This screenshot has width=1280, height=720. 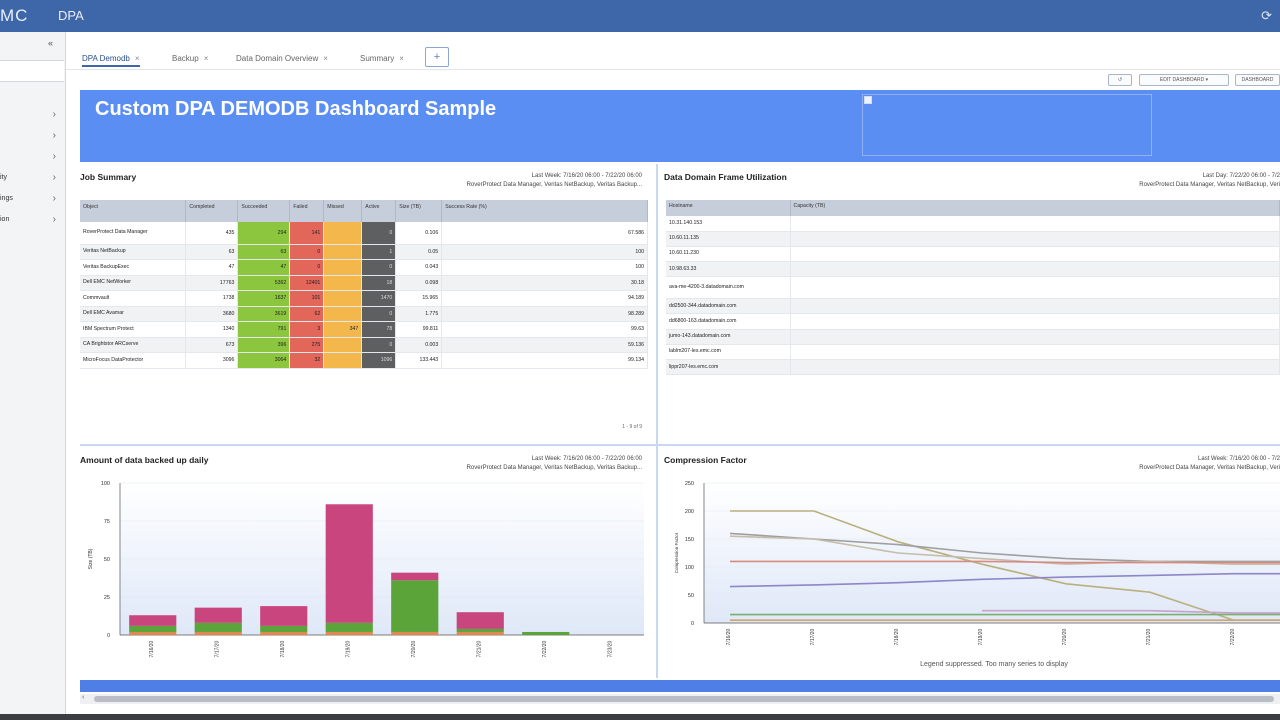 What do you see at coordinates (1184, 80) in the screenshot?
I see `edit-dashboard-button: EDIT DASHBOARD ▾` at bounding box center [1184, 80].